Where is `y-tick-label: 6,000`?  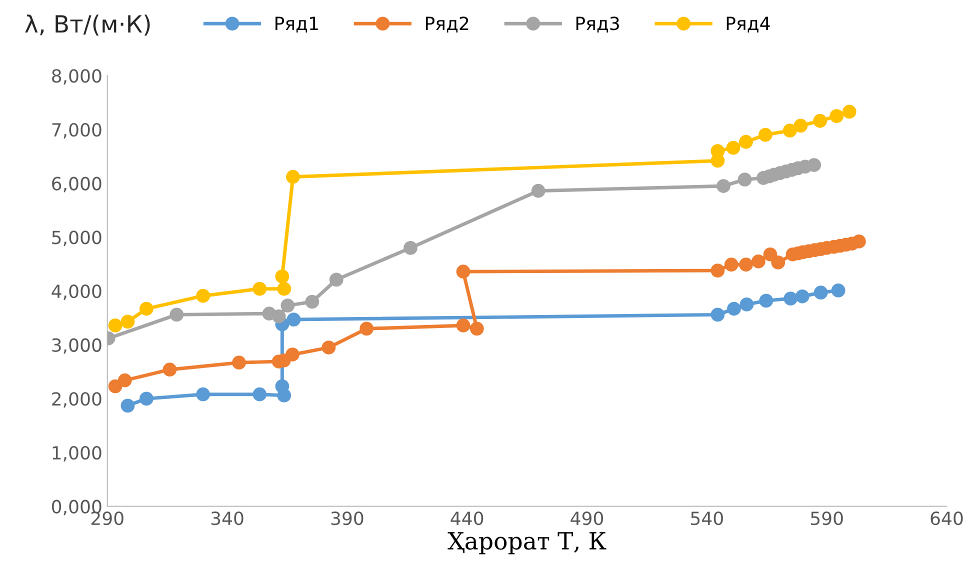
y-tick-label: 6,000 is located at coordinates (77, 184).